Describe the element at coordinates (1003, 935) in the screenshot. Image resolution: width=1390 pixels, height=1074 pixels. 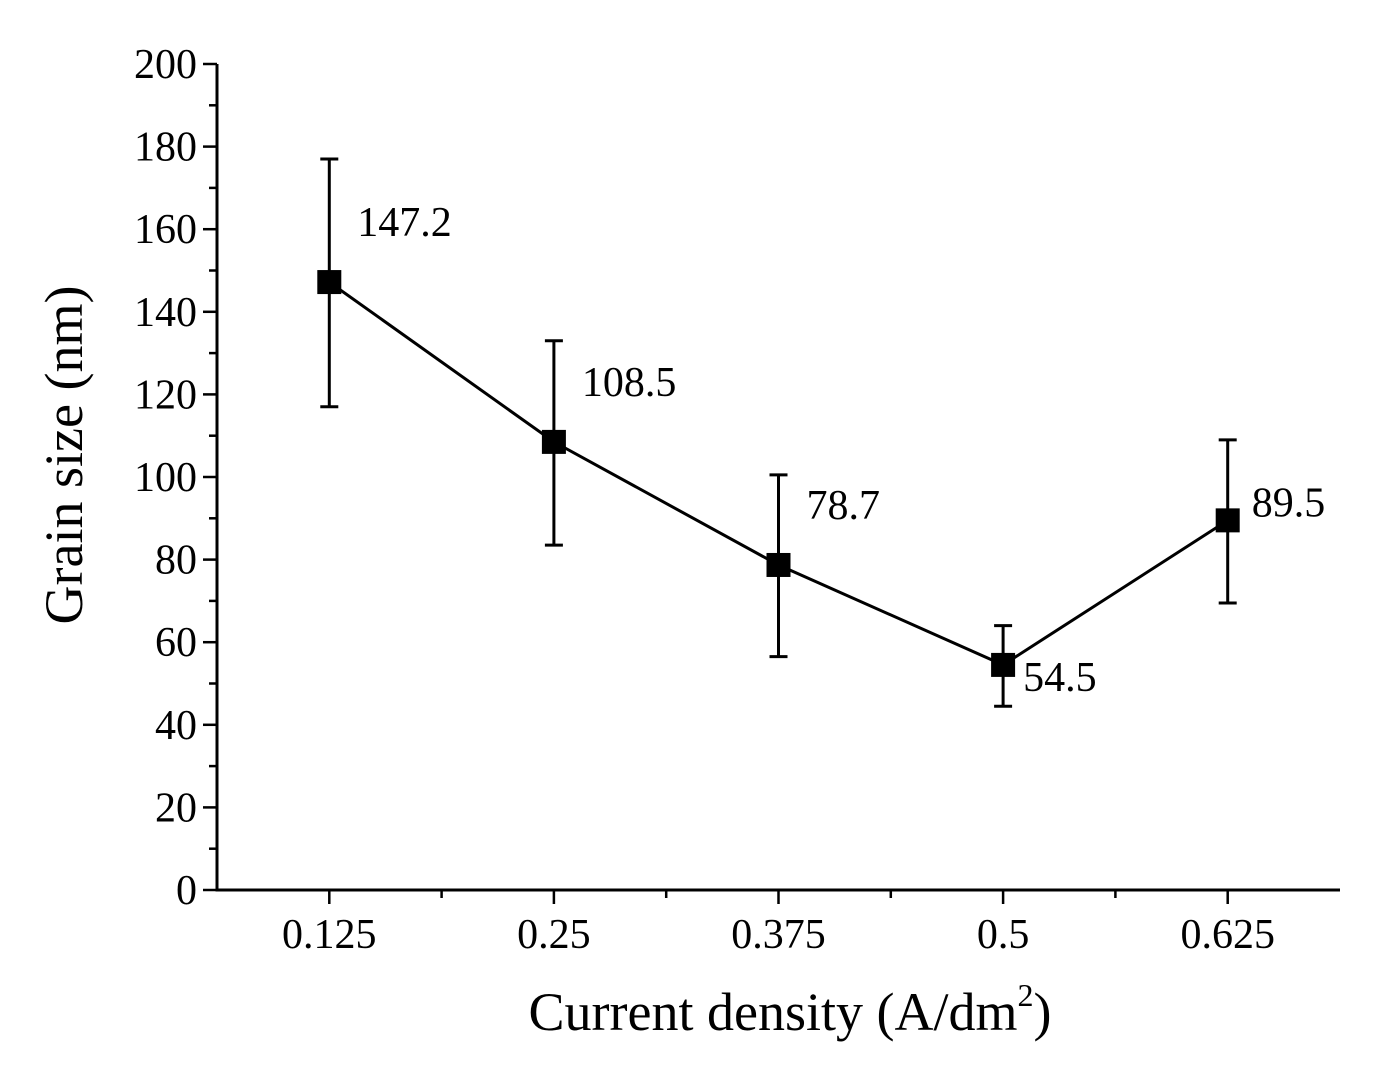
I see `x-tick-label: 0.5` at that location.